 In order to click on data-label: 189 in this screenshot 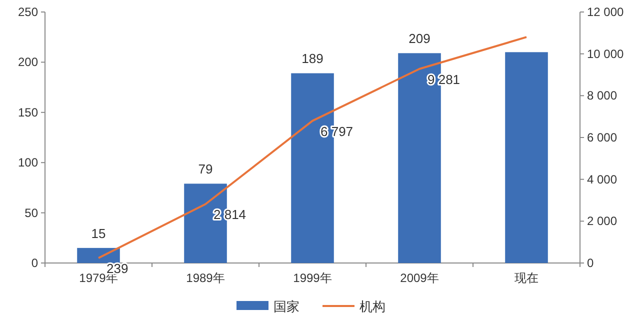, I will do `click(313, 58)`.